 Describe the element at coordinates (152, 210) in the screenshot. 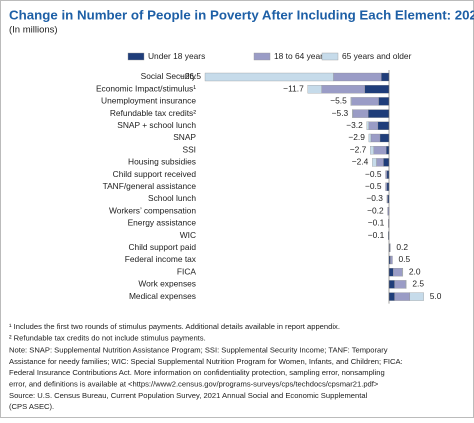

I see `category-label: Workers’ compensation` at that location.